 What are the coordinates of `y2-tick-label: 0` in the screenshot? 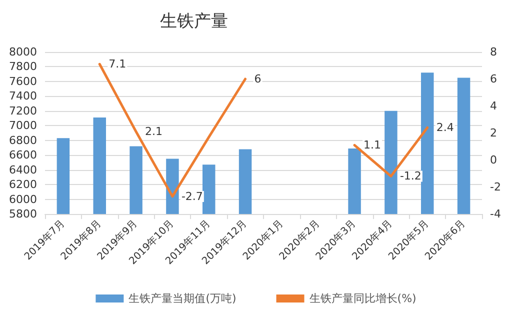 It's located at (493, 160).